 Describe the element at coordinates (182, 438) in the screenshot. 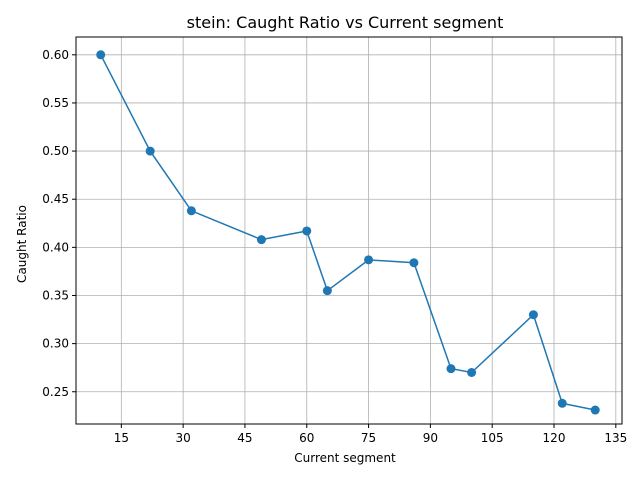

I see `x-tick-label: 30` at that location.